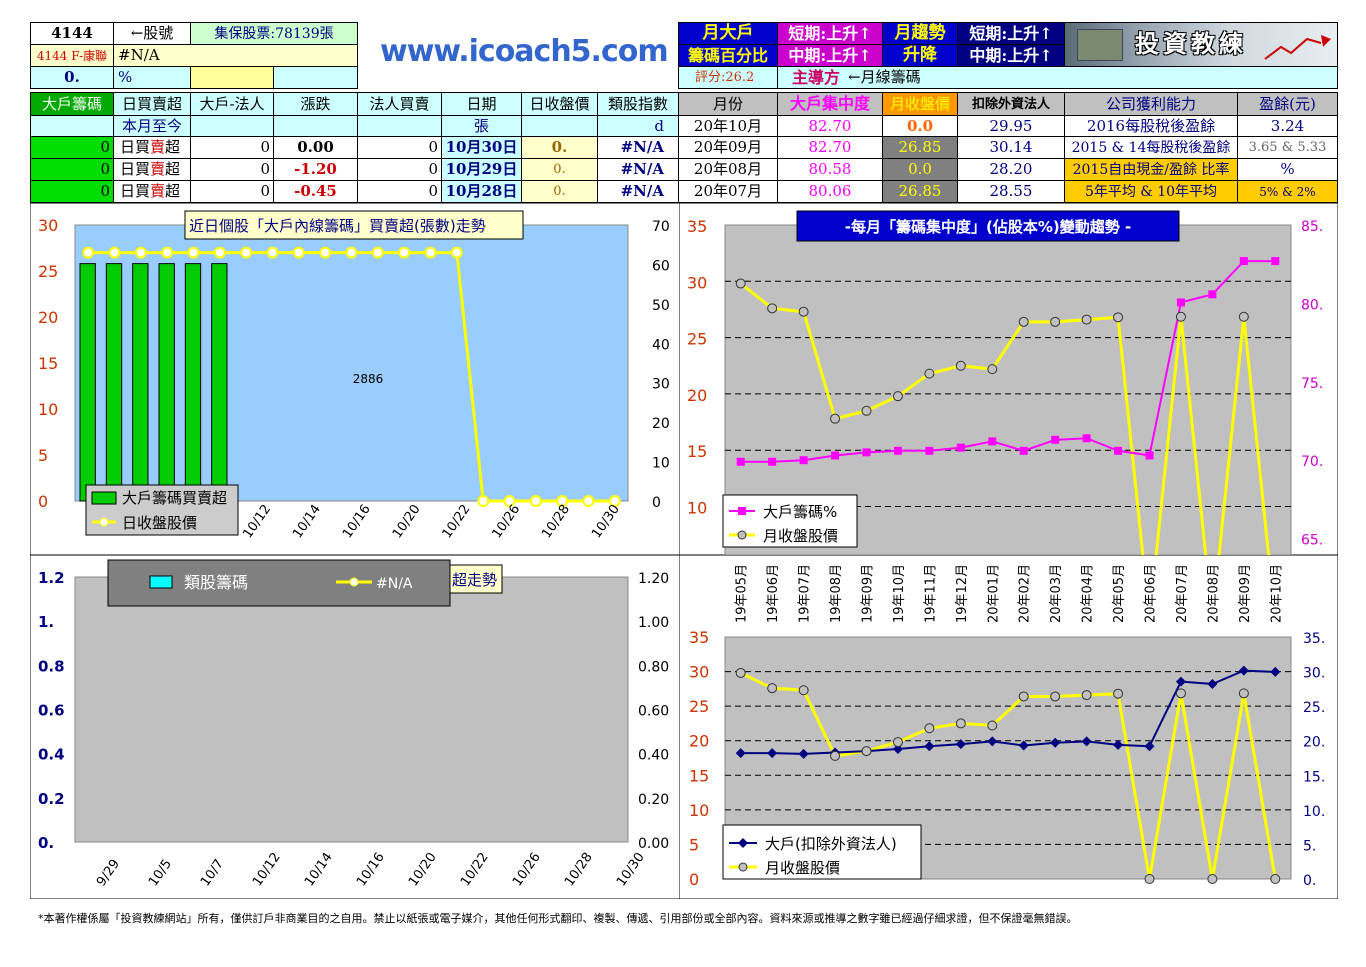  What do you see at coordinates (1287, 104) in the screenshot?
I see `hdr-earnings: 盈餘(元)` at bounding box center [1287, 104].